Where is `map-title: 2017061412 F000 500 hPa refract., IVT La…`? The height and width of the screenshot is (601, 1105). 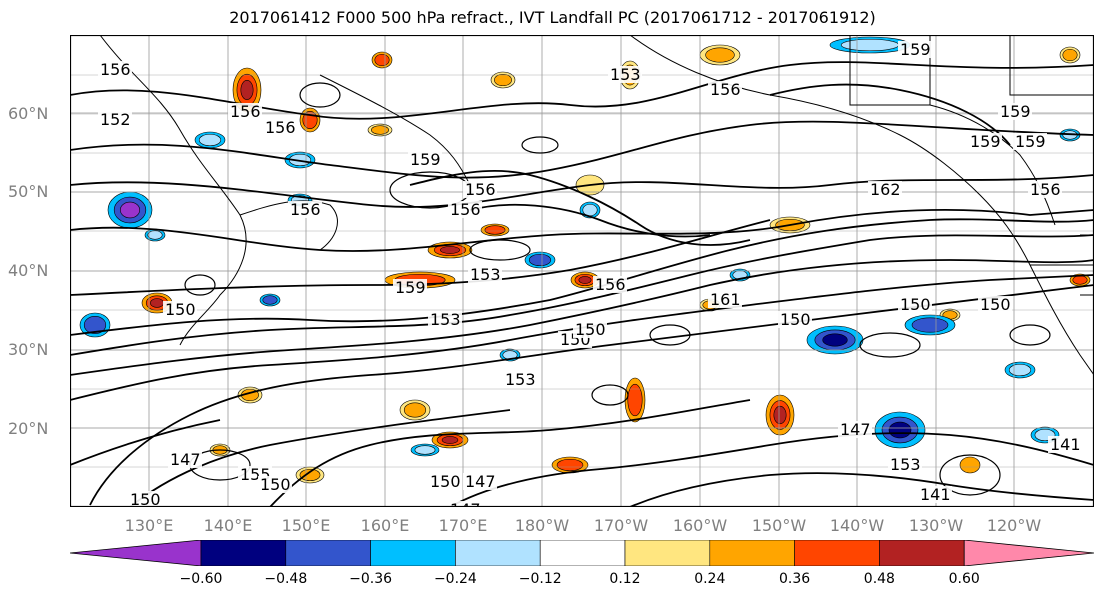
map-title: 2017061412 F000 500 hPa refract., IVT La… is located at coordinates (552, 17).